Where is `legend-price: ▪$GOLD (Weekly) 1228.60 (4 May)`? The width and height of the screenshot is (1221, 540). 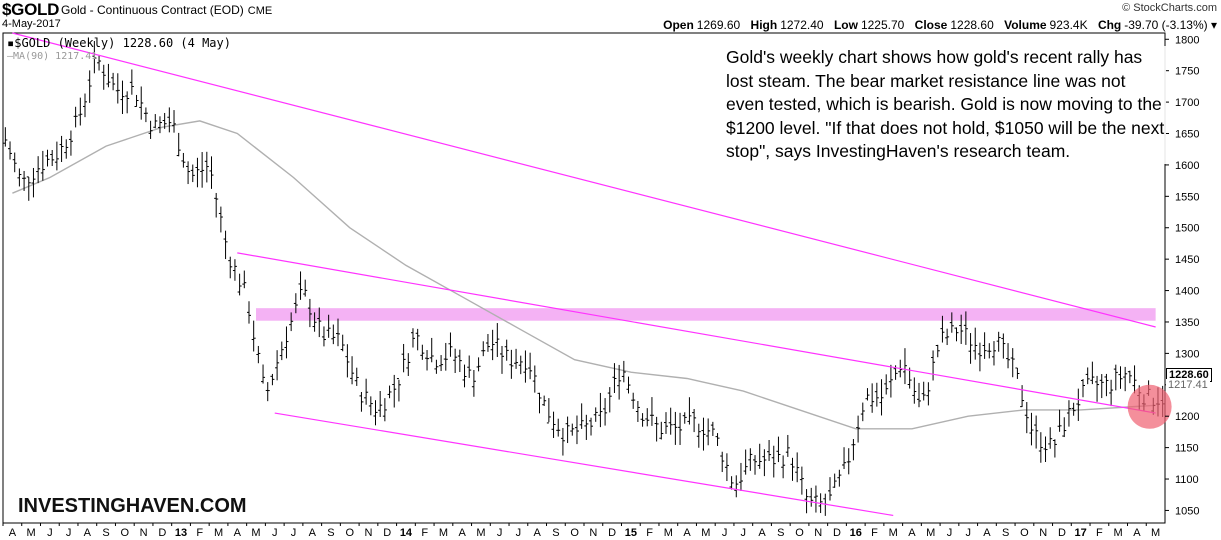
legend-price: ▪$GOLD (Weekly) 1228.60 (4 May) is located at coordinates (119, 43).